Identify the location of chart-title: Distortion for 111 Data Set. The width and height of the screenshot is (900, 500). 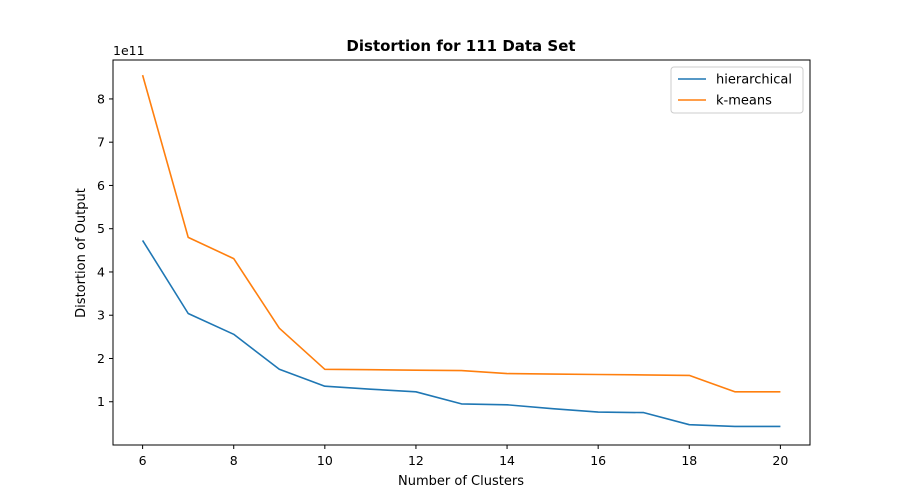
(460, 46).